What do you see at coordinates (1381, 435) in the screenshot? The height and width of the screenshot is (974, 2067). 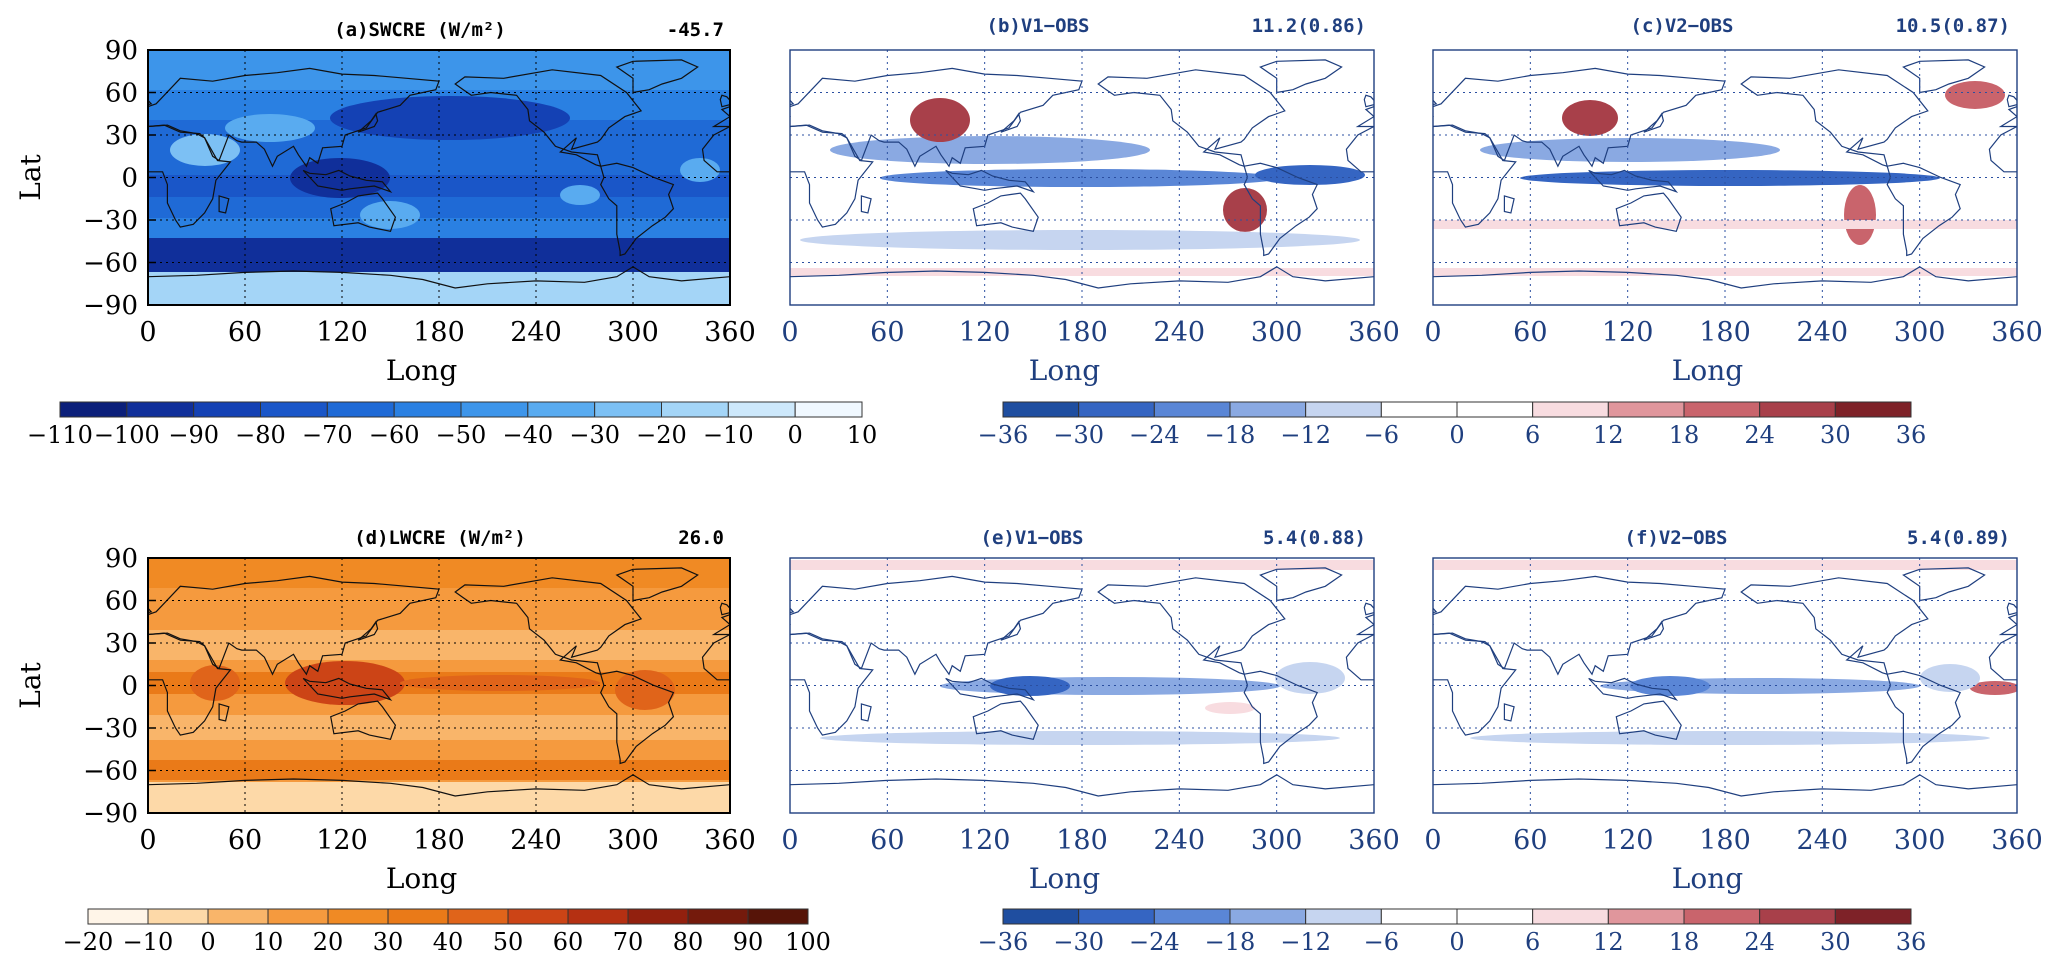 I see `colorbar-label: −6` at bounding box center [1381, 435].